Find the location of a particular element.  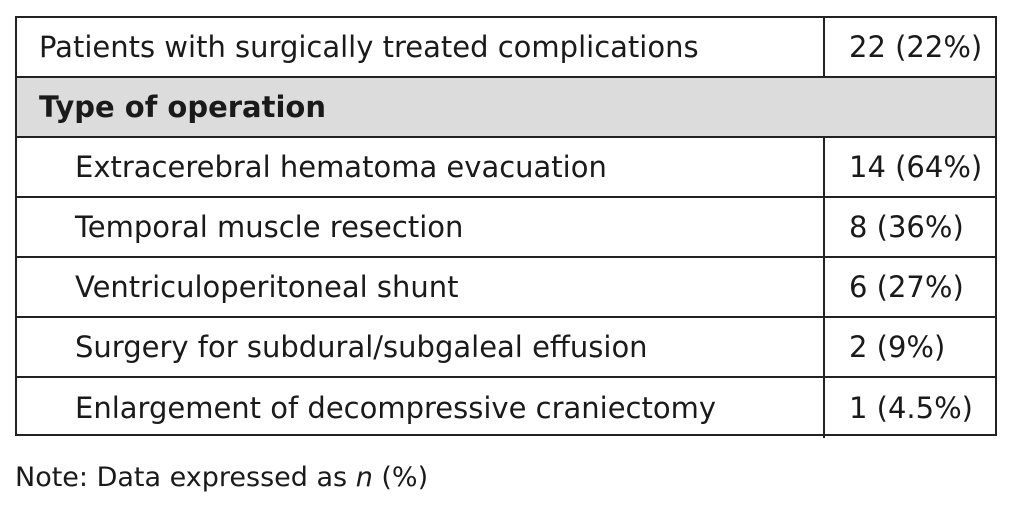

row-label: Surgery for subdural/subgaleal effusion is located at coordinates (361, 347).